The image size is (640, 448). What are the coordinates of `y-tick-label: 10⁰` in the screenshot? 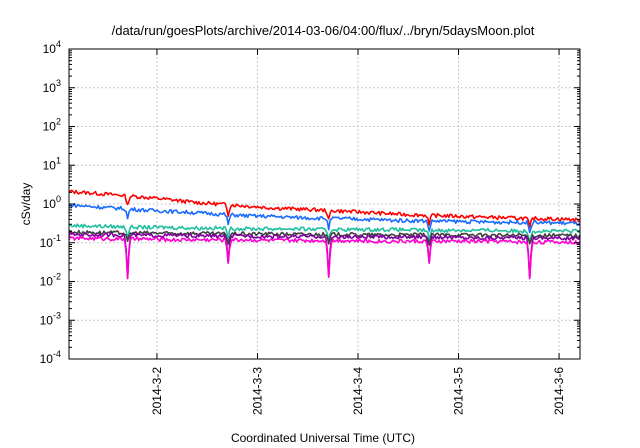 It's located at (52, 202).